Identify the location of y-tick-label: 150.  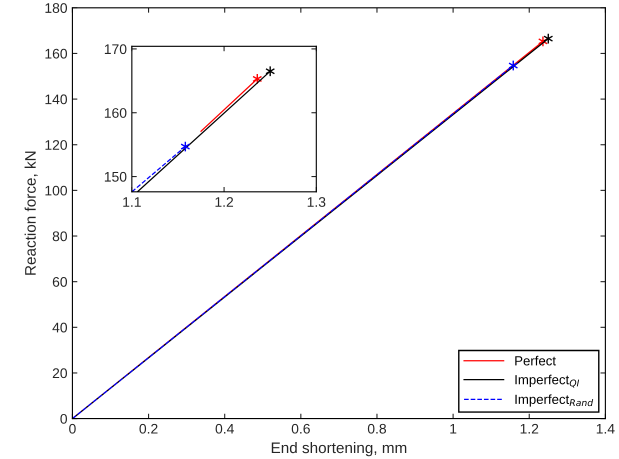
(115, 177).